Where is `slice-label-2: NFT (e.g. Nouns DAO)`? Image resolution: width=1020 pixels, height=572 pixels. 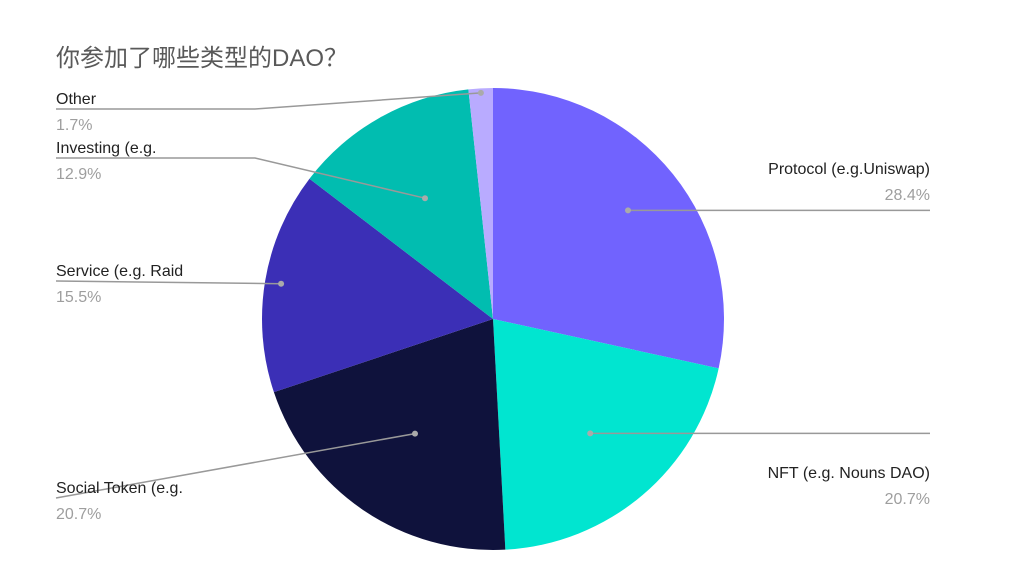
slice-label-2: NFT (e.g. Nouns DAO) is located at coordinates (849, 473).